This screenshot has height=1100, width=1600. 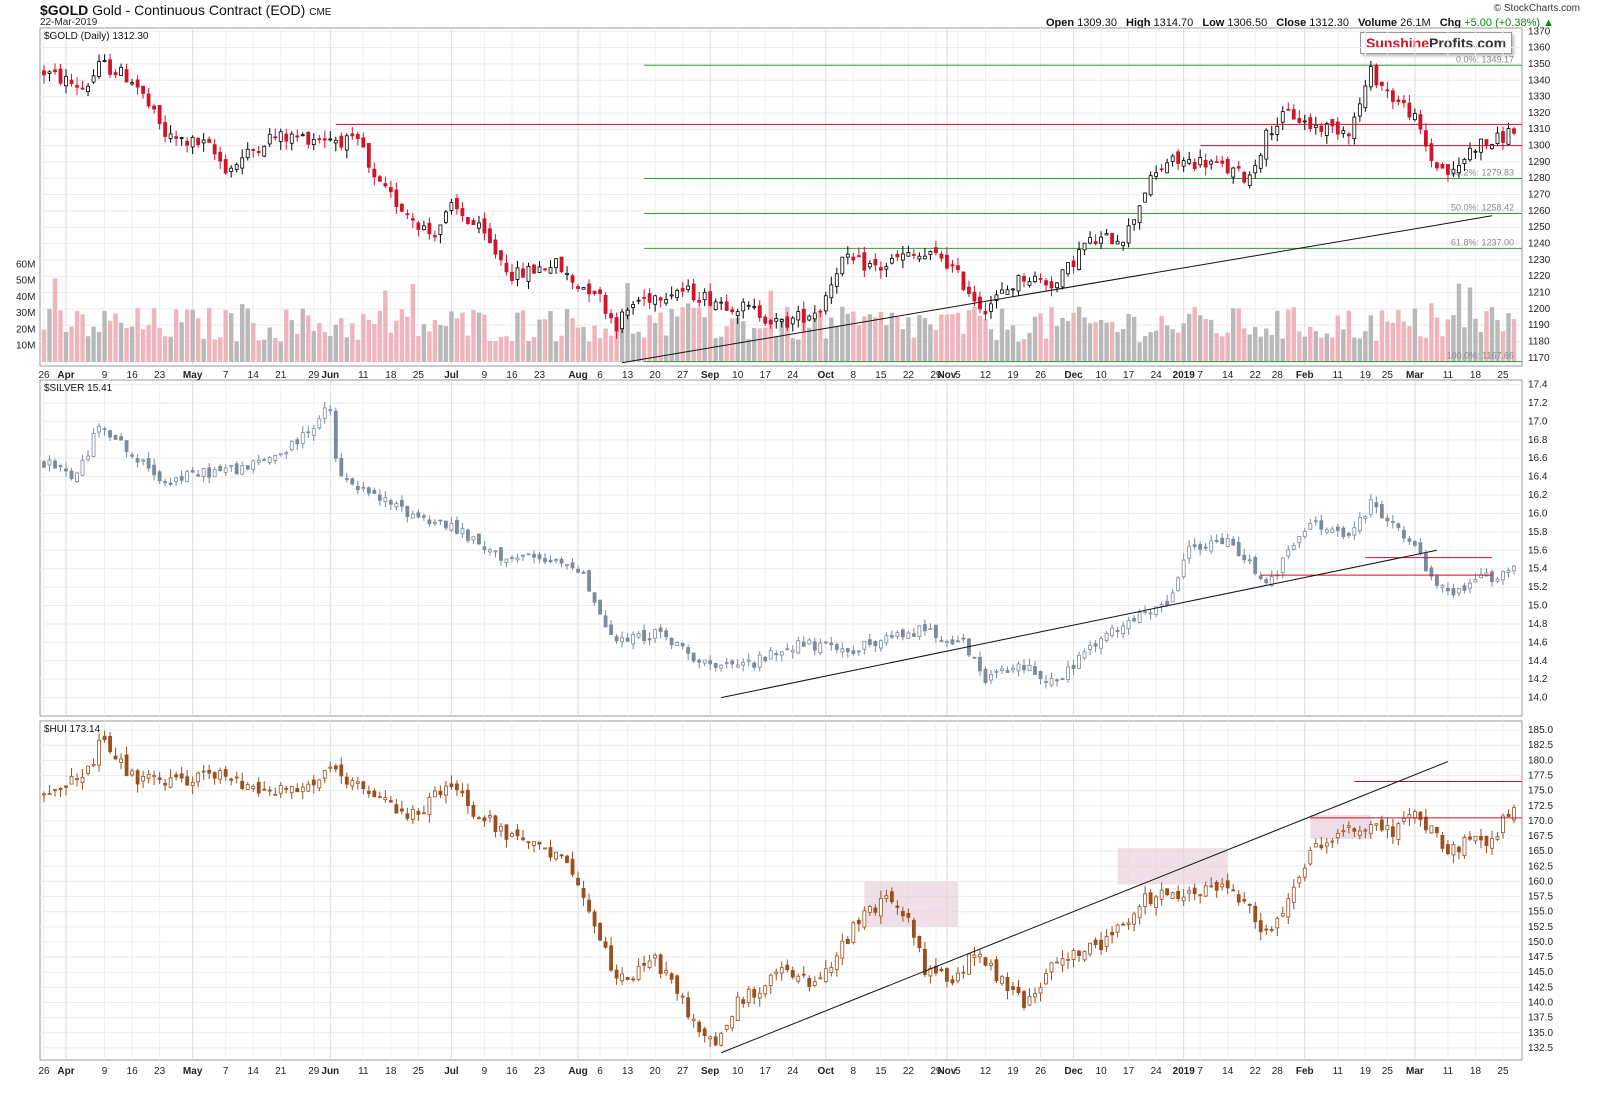 What do you see at coordinates (958, 375) in the screenshot?
I see `xtick-label: 5` at bounding box center [958, 375].